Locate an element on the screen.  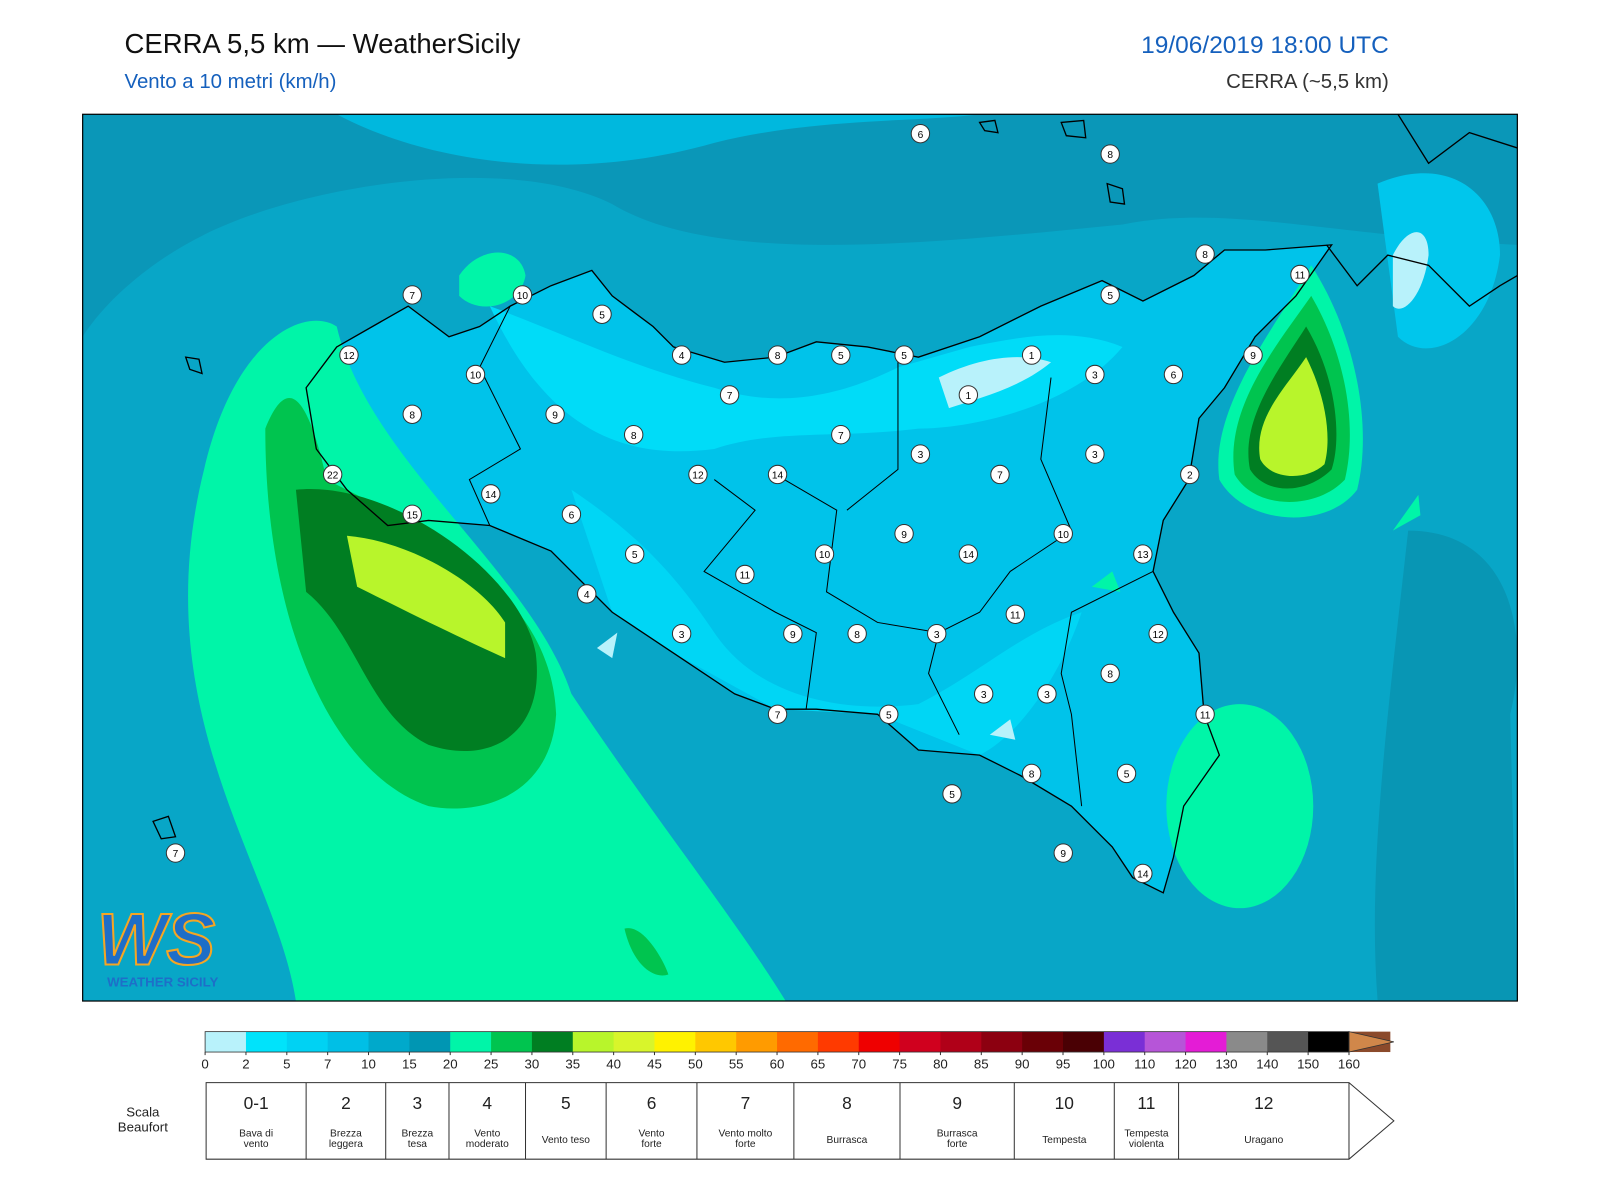
colorbar-tick-label: 150 is located at coordinates (1308, 1063).